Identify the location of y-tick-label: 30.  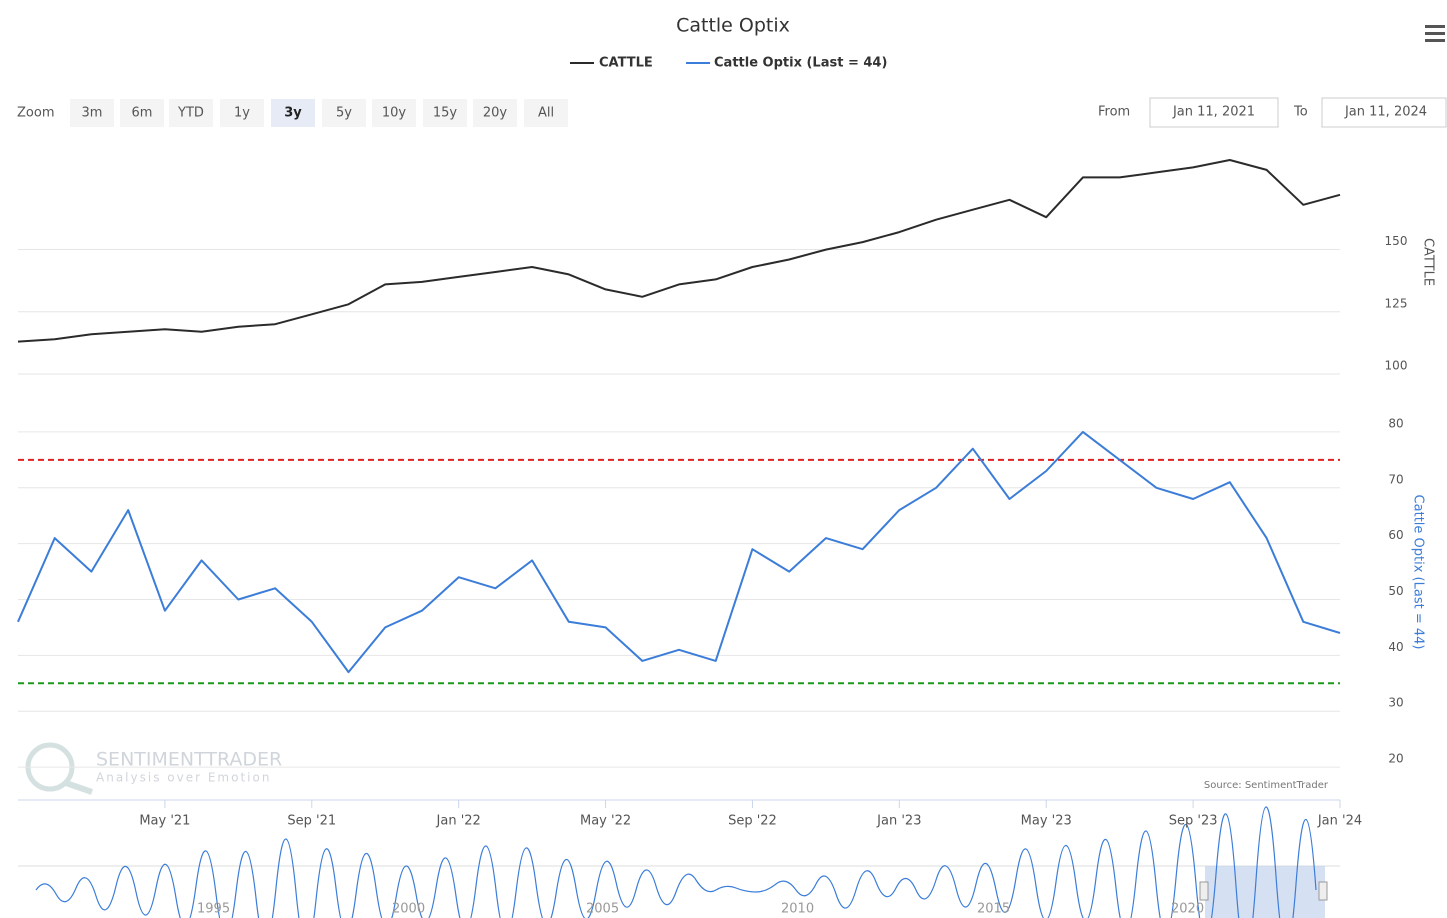
(1395, 703).